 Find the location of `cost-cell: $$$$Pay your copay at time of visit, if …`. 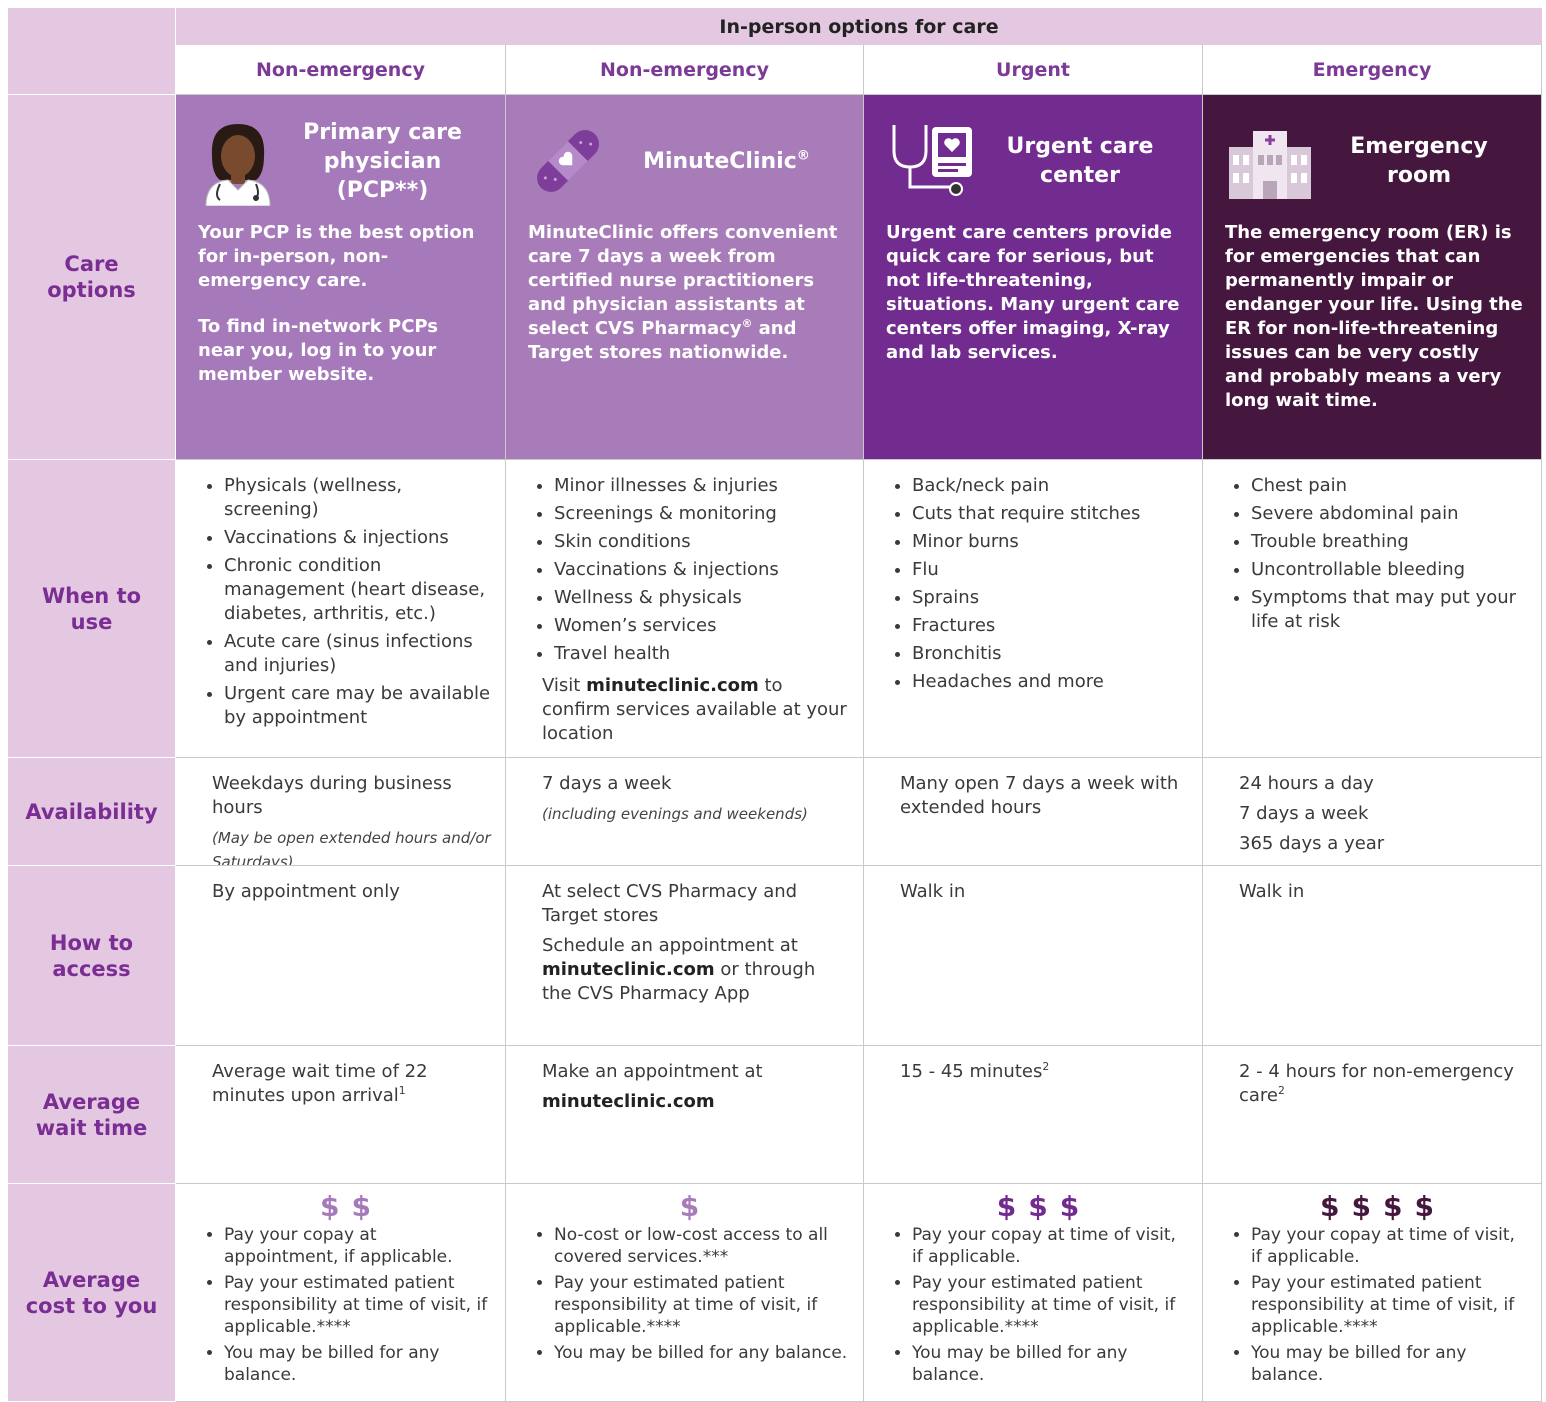

cost-cell: $$$$Pay your copay at time of visit, if … is located at coordinates (1372, 1293).